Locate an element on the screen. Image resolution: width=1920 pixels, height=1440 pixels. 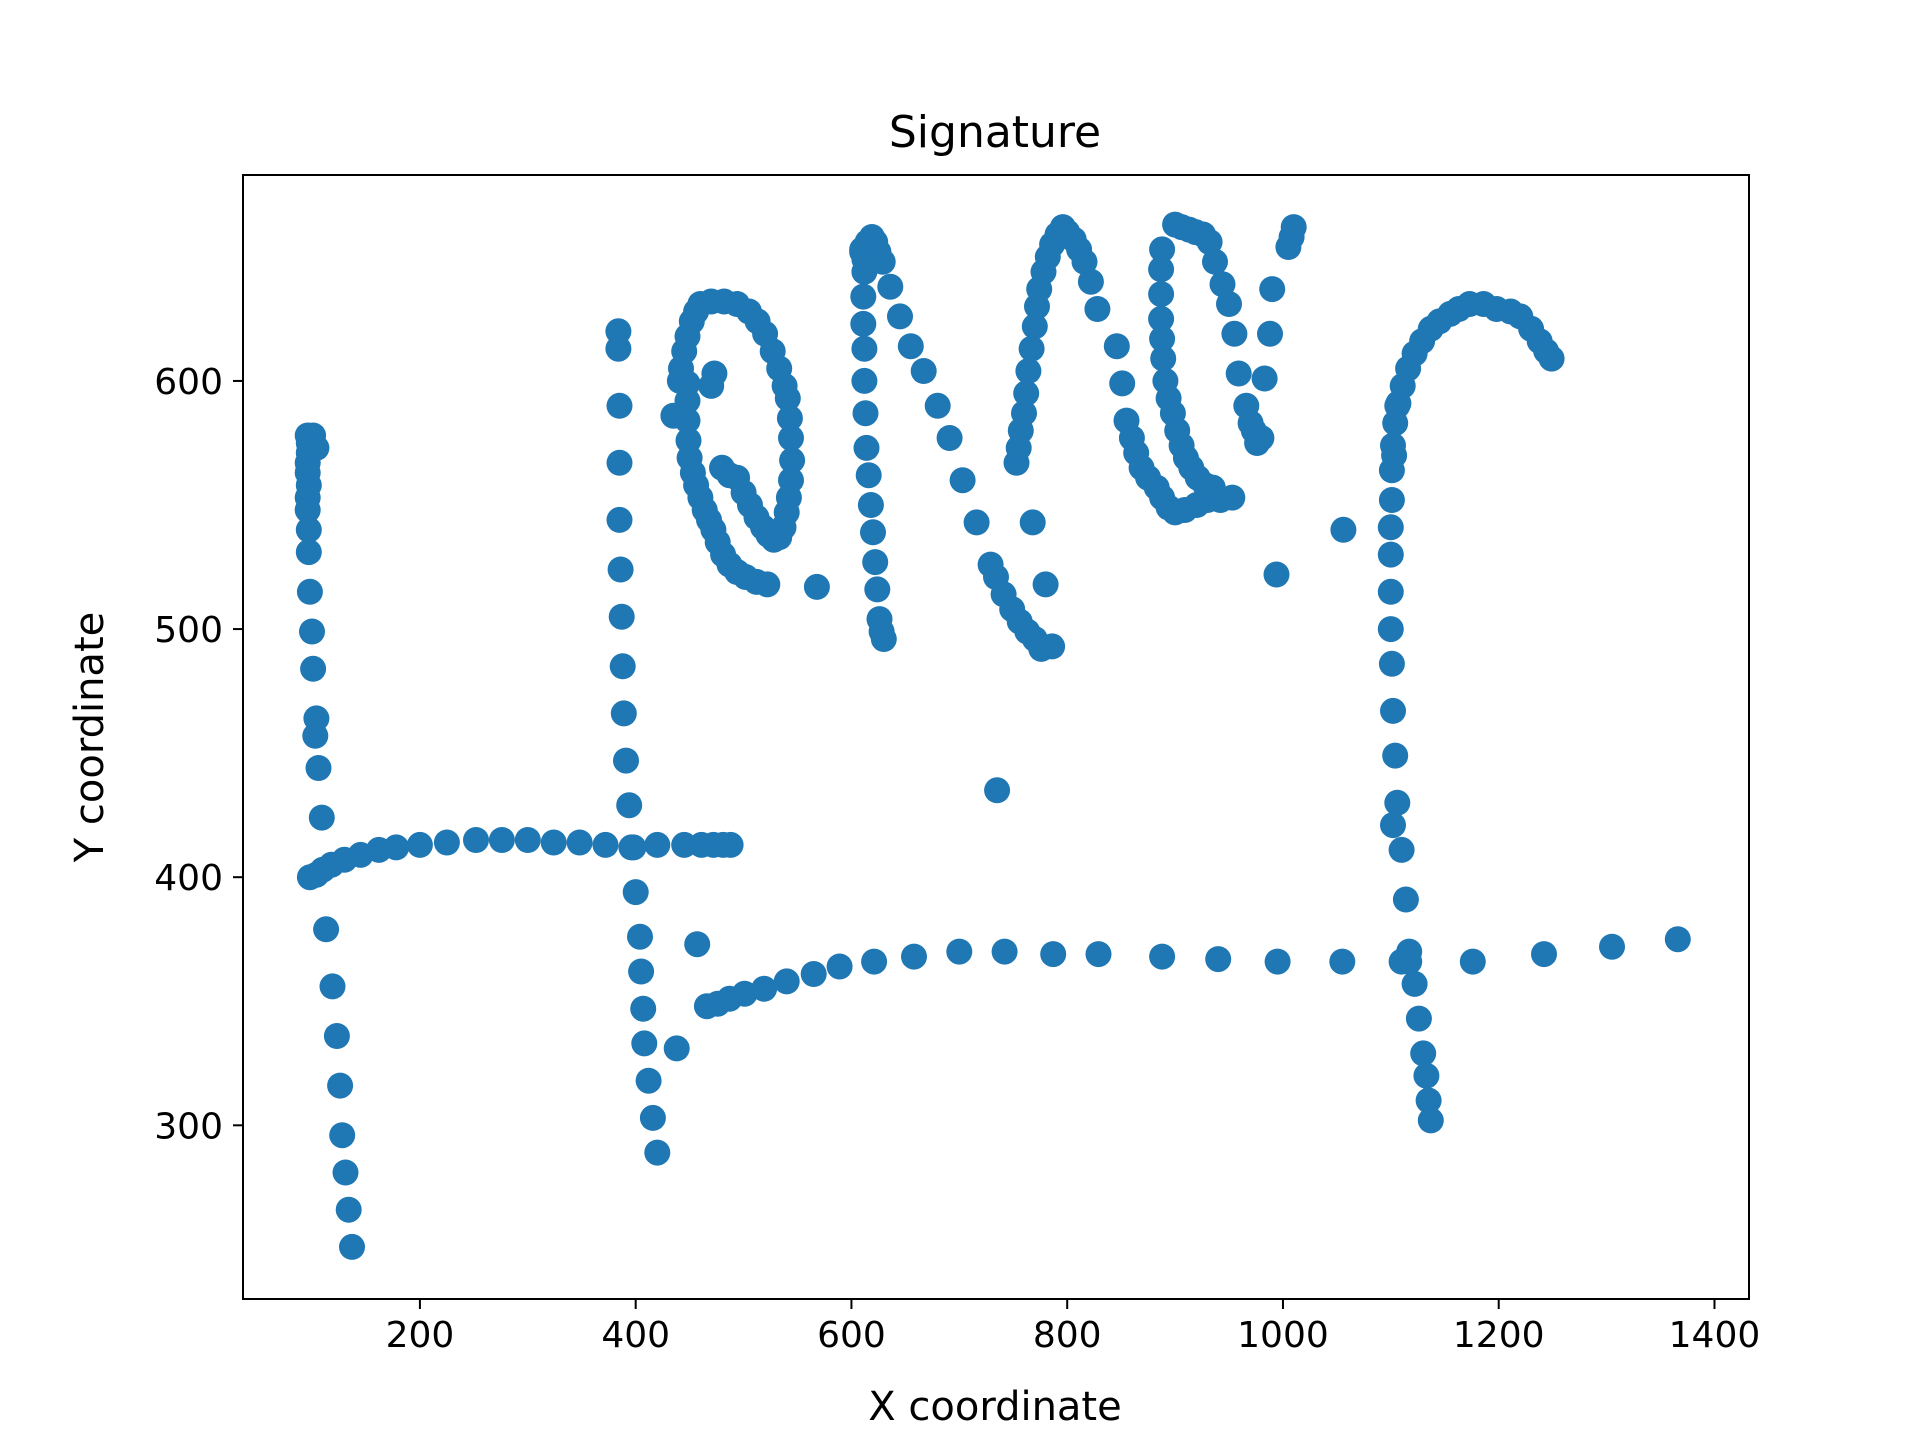
x-axis-label: X coordinate is located at coordinates (994, 1407).